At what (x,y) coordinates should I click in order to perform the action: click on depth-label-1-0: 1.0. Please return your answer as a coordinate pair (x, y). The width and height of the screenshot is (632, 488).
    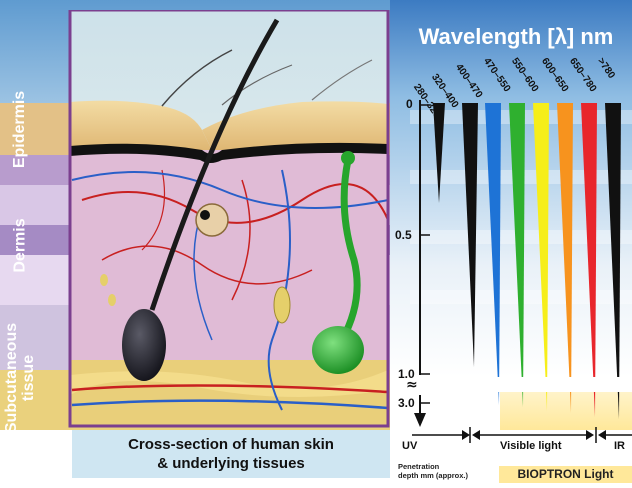
    Looking at the image, I should click on (406, 374).